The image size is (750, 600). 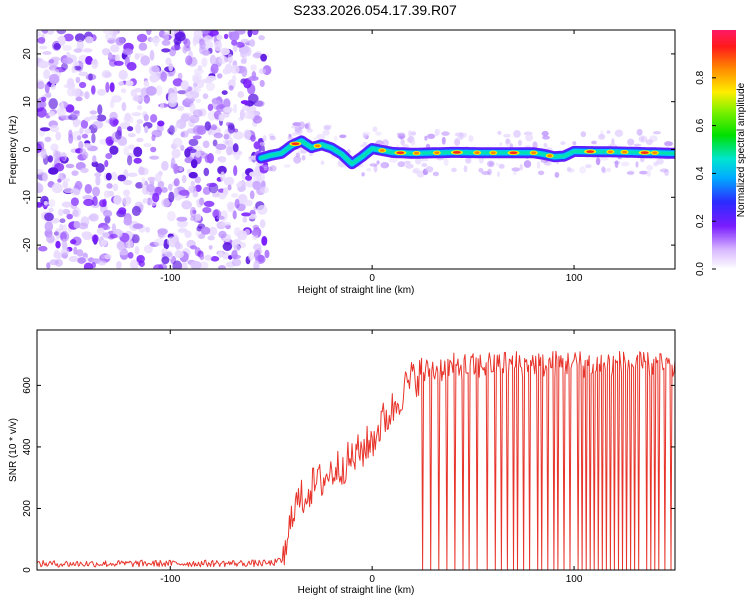 What do you see at coordinates (741, 149) in the screenshot?
I see `colorbar-label: Normalized spectral amplitude` at bounding box center [741, 149].